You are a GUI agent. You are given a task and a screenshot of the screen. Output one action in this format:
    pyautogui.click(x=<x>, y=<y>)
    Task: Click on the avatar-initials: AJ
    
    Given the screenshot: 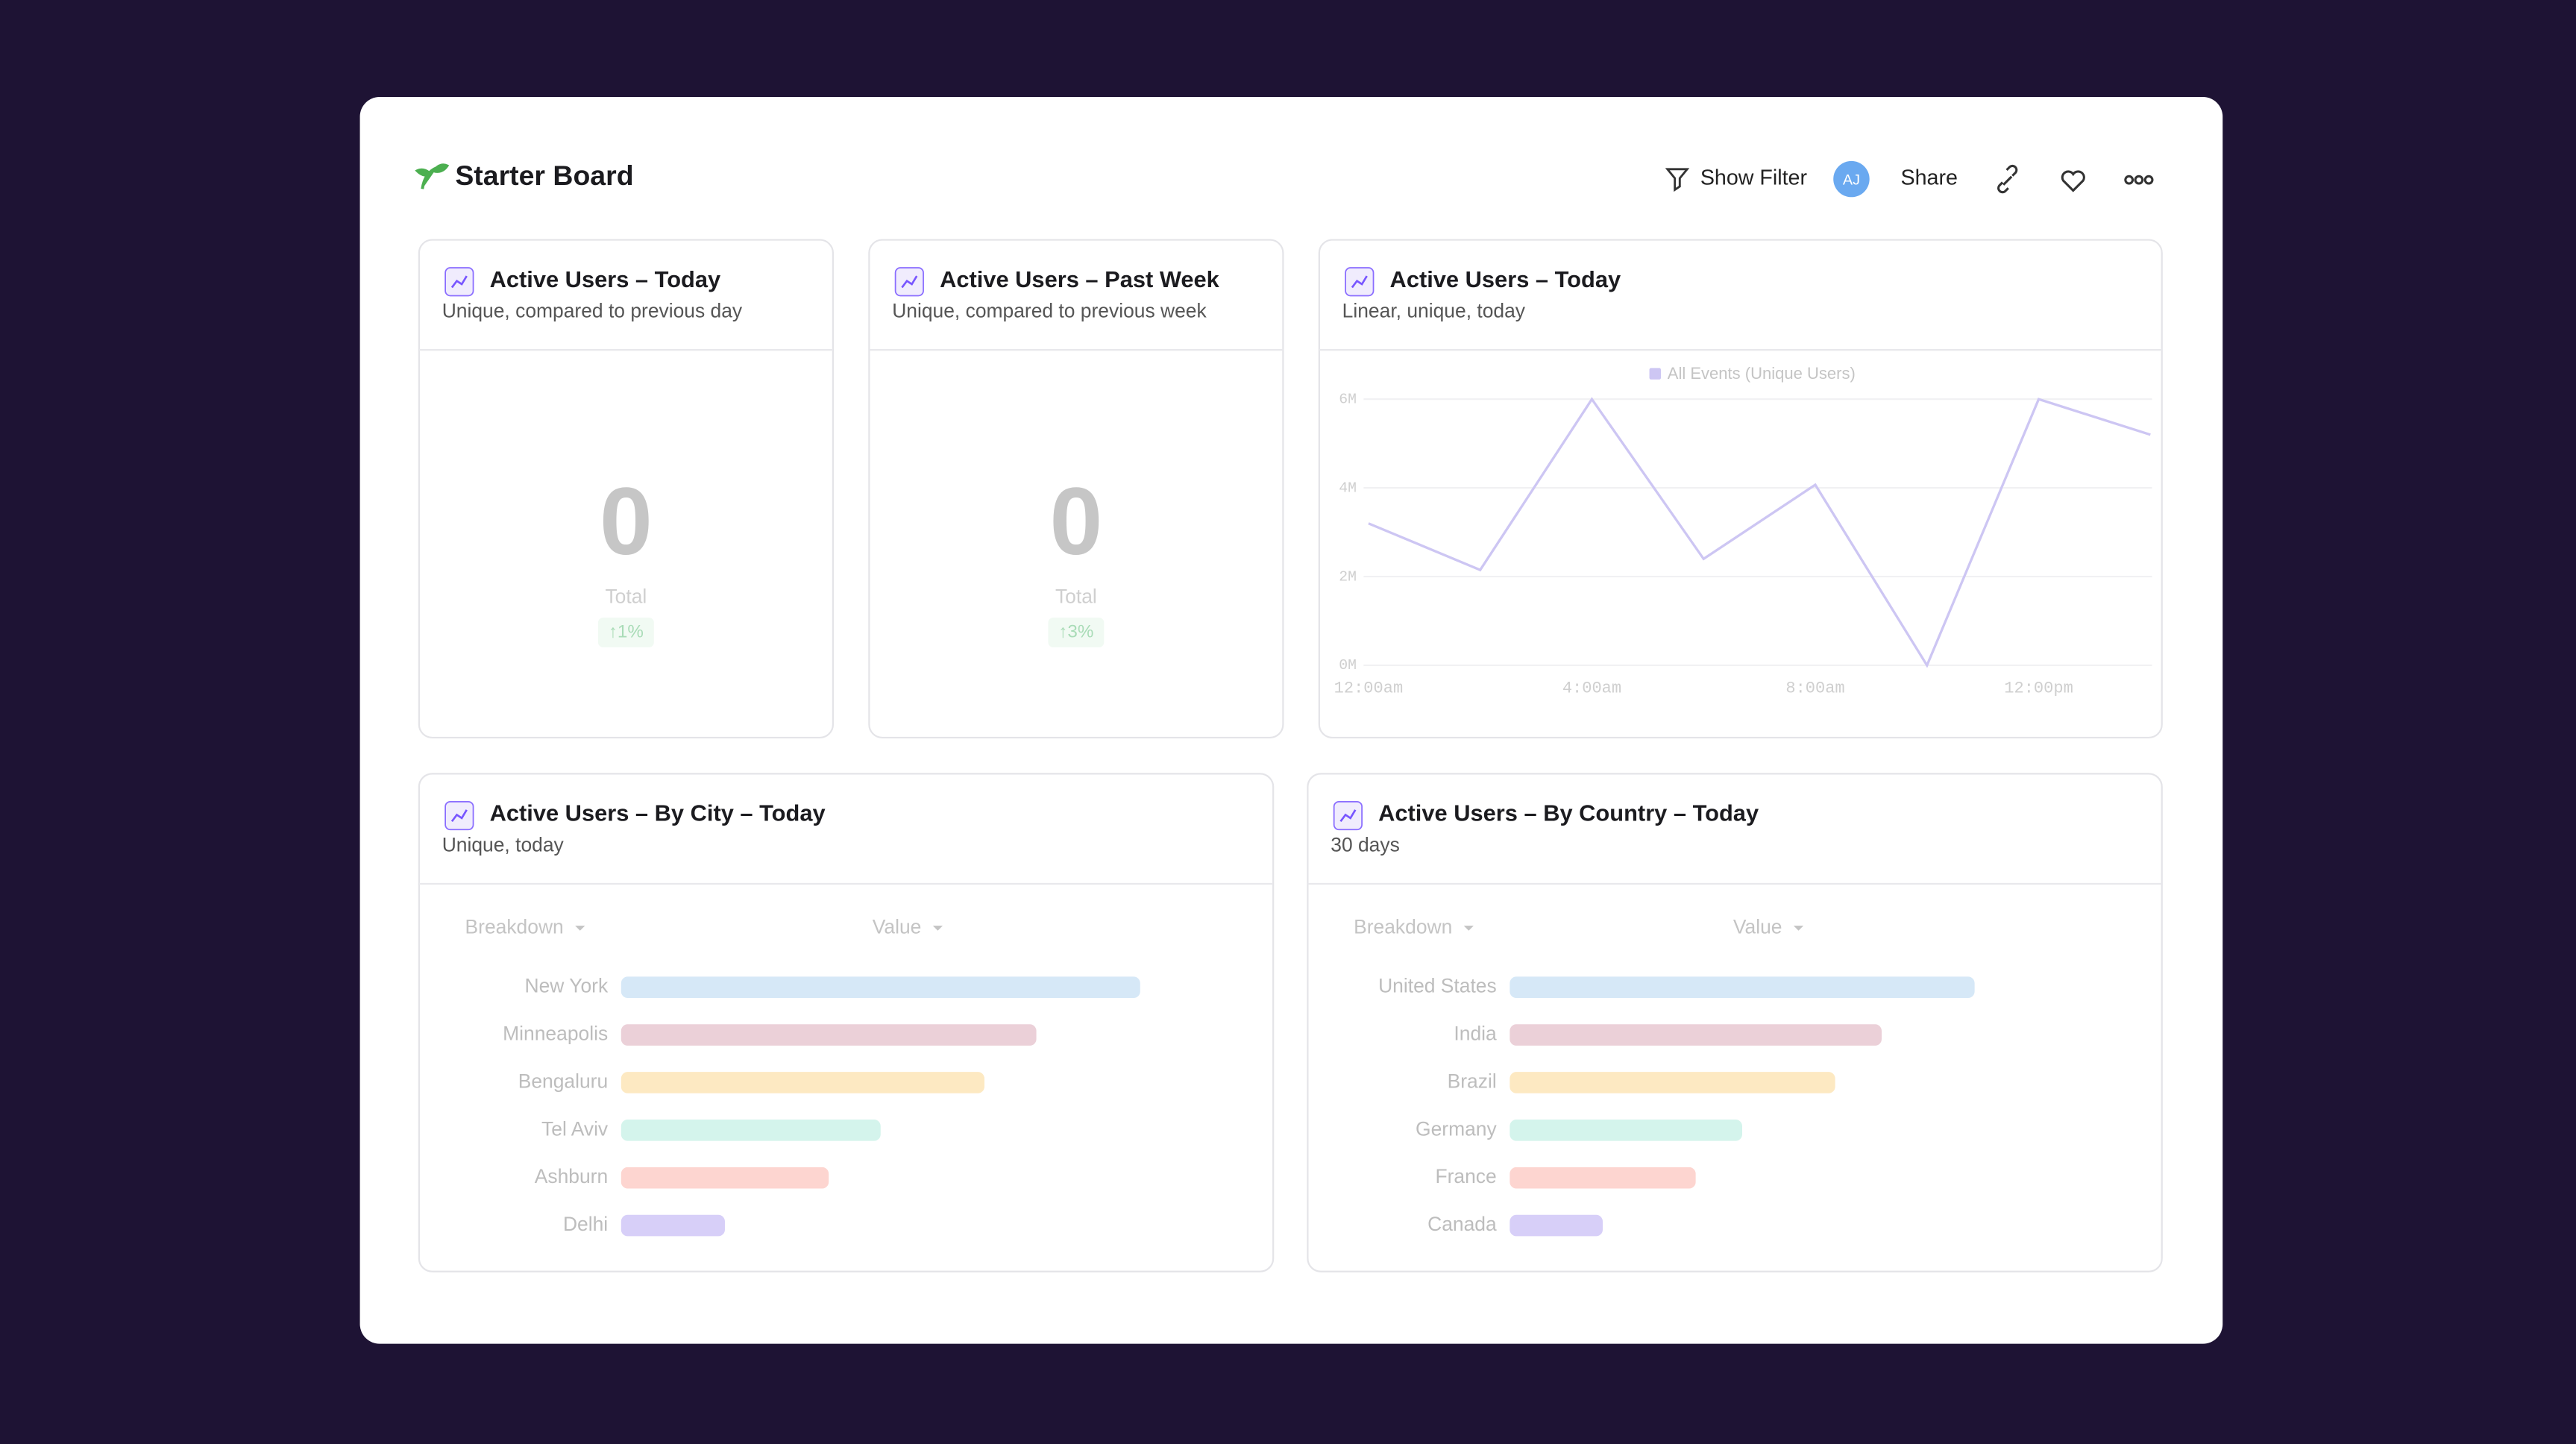 What is the action you would take?
    pyautogui.click(x=1851, y=180)
    